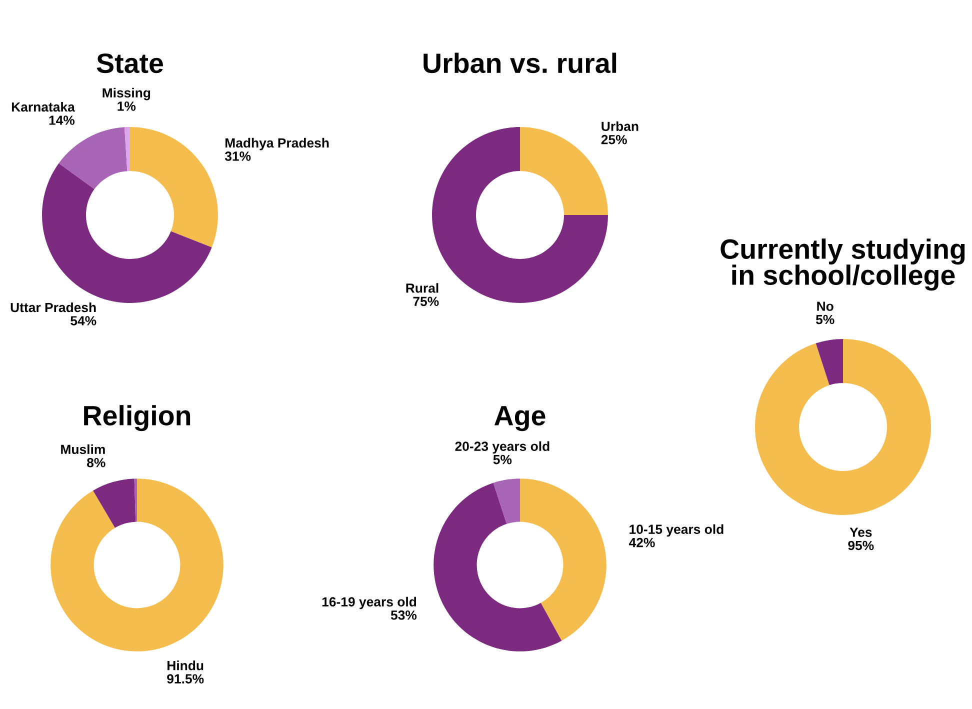 Image resolution: width=972 pixels, height=709 pixels. What do you see at coordinates (677, 530) in the screenshot?
I see `slice-label: 10-15 years old` at bounding box center [677, 530].